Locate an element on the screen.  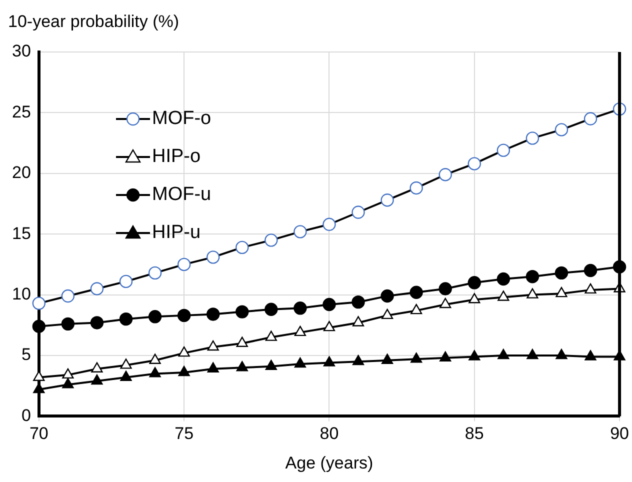
legend-label: MOF-o is located at coordinates (182, 119).